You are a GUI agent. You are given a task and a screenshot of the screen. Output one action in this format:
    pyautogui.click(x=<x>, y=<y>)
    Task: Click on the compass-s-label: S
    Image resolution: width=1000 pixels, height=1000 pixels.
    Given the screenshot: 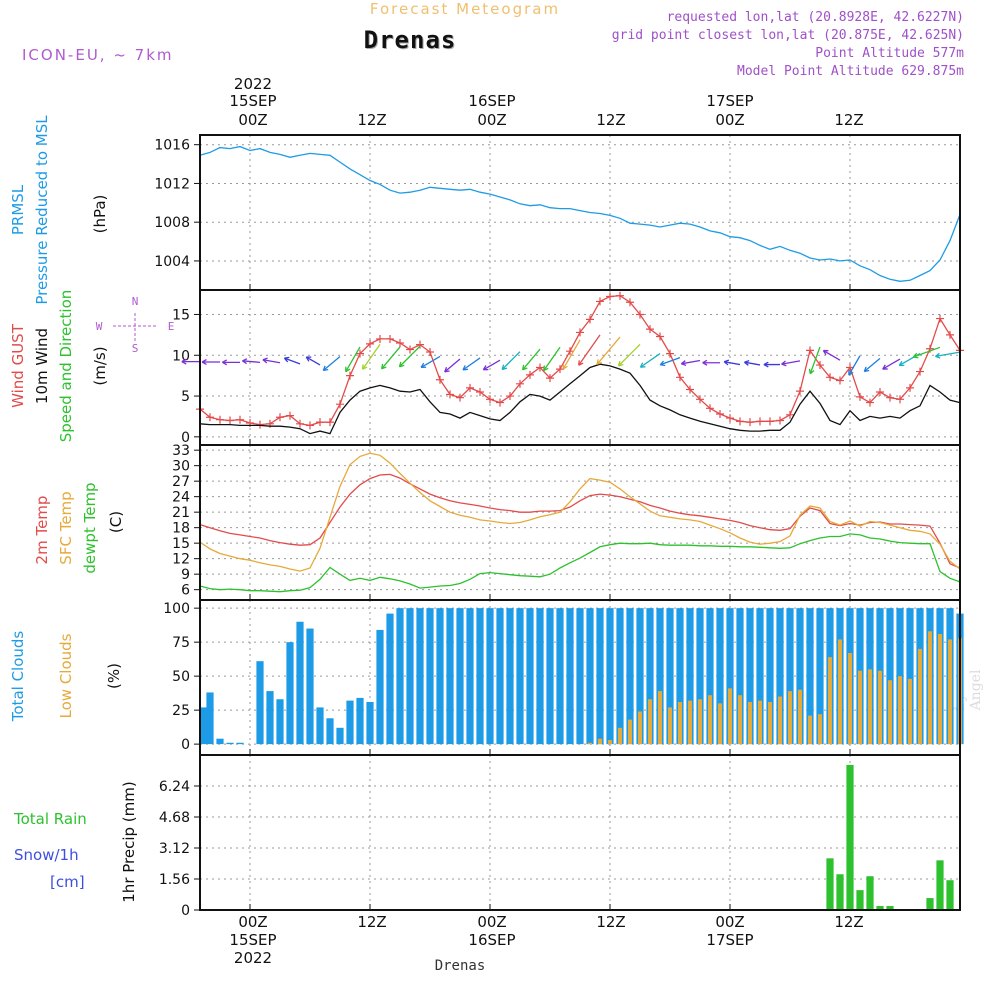 What is the action you would take?
    pyautogui.click(x=135, y=348)
    